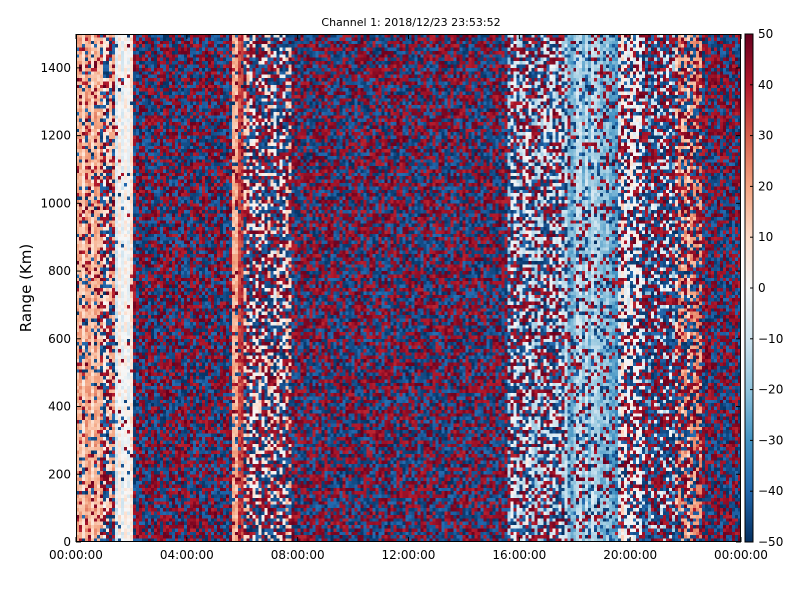 This screenshot has height=605, width=800. What do you see at coordinates (765, 136) in the screenshot?
I see `colorbar-tick-label: 30` at bounding box center [765, 136].